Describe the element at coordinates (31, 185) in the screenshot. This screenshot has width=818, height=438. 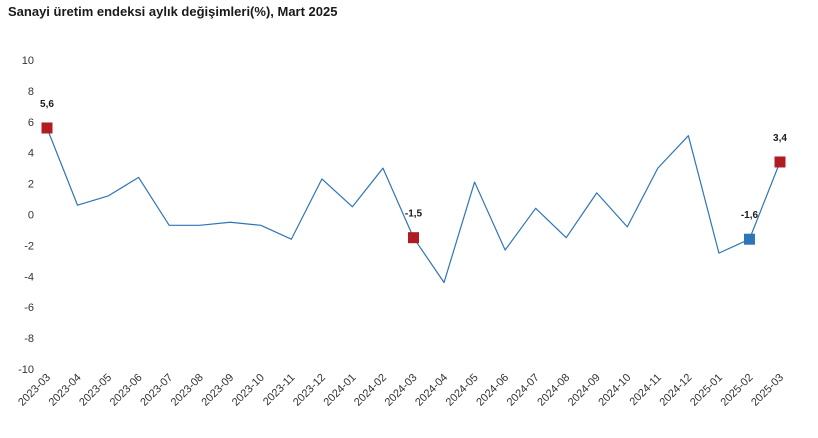
I see `y-tick-label: 2` at that location.